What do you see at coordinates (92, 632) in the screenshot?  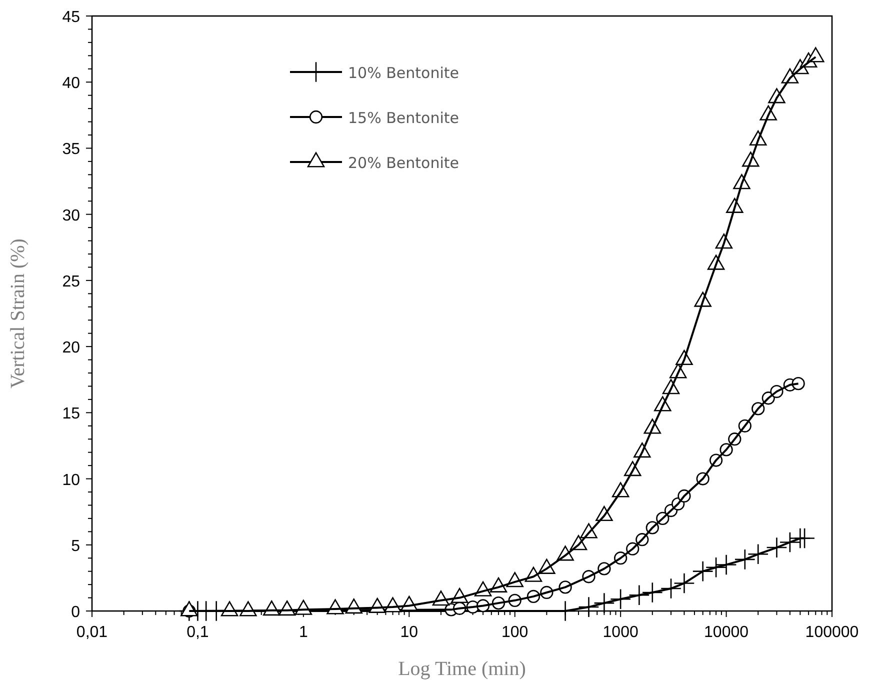 I see `x-tick-label: 0,01` at bounding box center [92, 632].